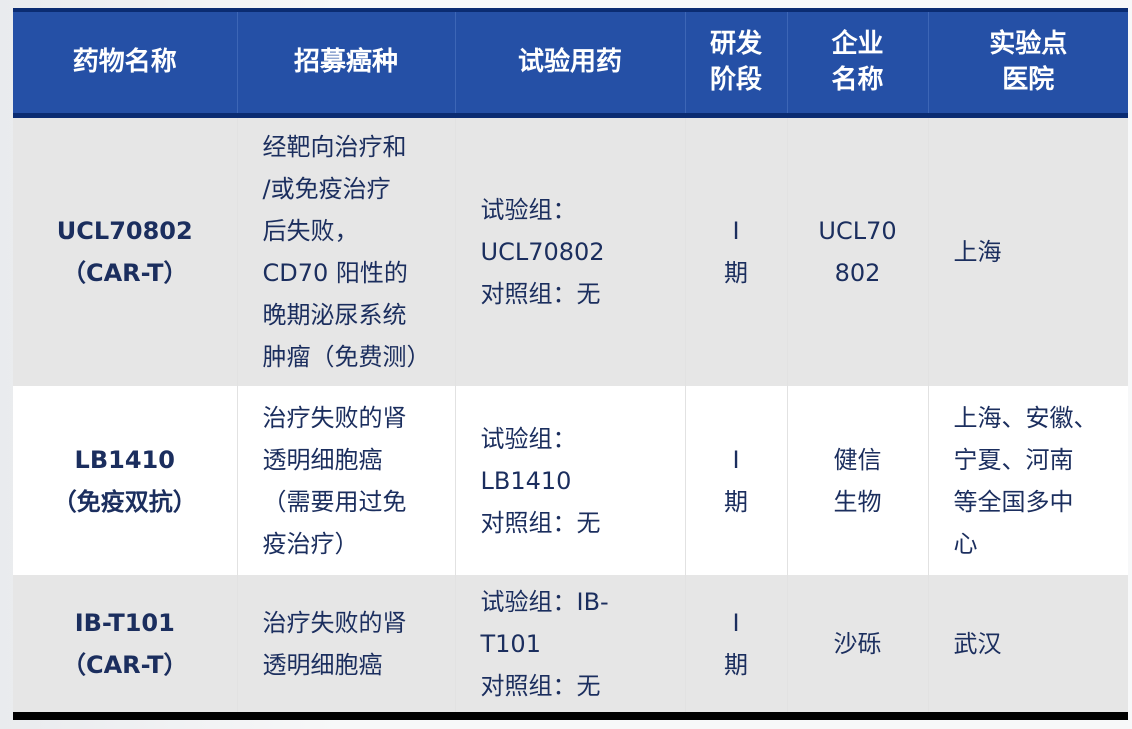  Describe the element at coordinates (124, 501) in the screenshot. I see `cell-text: （免疫双抗）` at that location.